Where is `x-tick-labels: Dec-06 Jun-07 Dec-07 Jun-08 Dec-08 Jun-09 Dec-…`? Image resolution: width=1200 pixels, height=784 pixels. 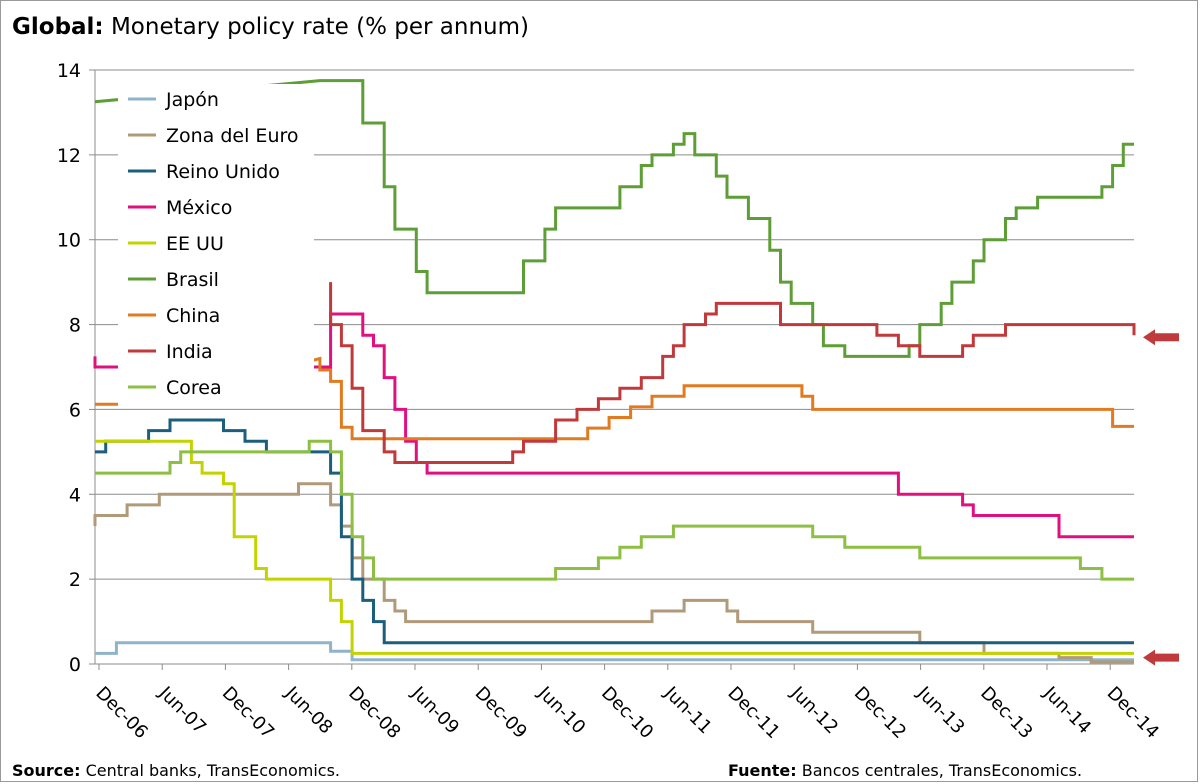 x-tick-labels: Dec-06 Jun-07 Dec-07 Jun-08 Dec-08 Jun-09 Dec-… is located at coordinates (626, 712).